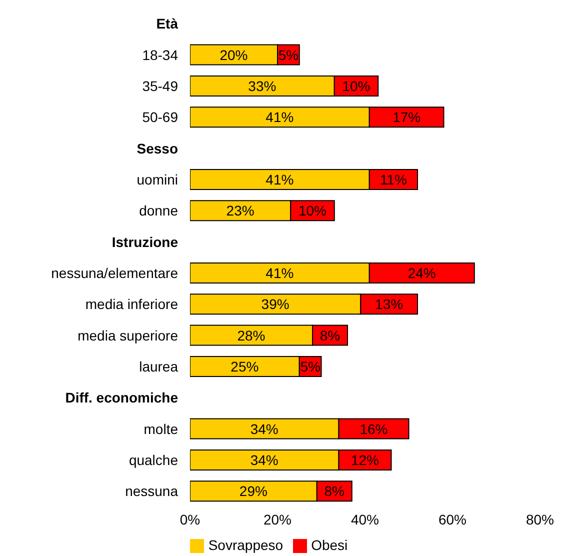 The height and width of the screenshot is (556, 566). I want to click on y-tick-label: uomini, so click(157, 179).